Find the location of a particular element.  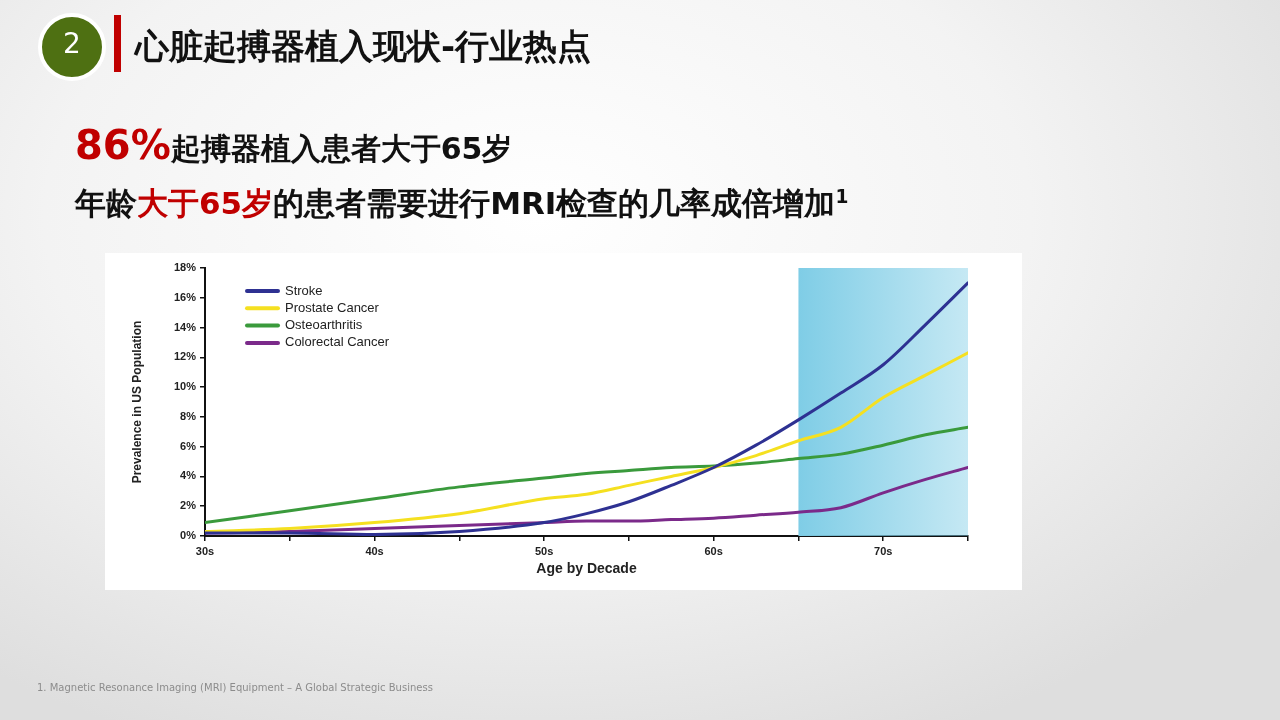

y-tick-label: 0% is located at coordinates (188, 535).